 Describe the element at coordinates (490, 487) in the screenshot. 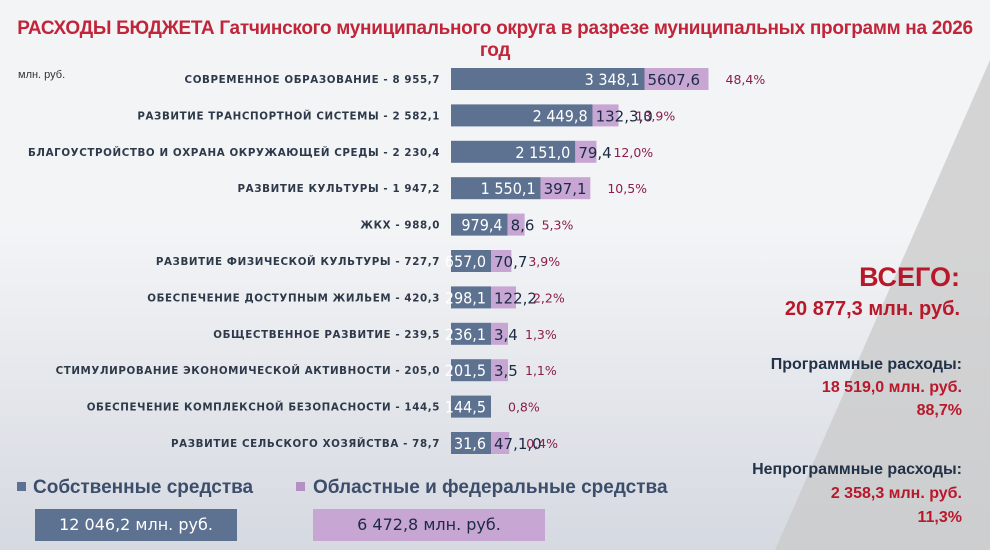

I see `legend-regional-label: Областные и федеральные средства` at that location.